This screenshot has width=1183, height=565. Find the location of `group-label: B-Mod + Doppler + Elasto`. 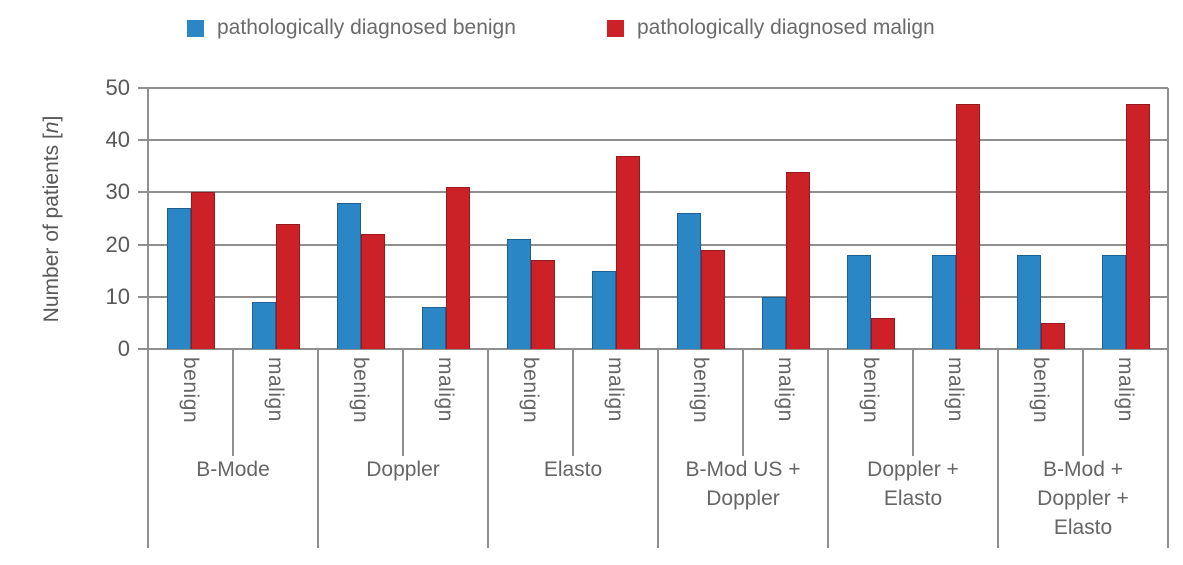

group-label: B-Mod + Doppler + Elasto is located at coordinates (1083, 498).